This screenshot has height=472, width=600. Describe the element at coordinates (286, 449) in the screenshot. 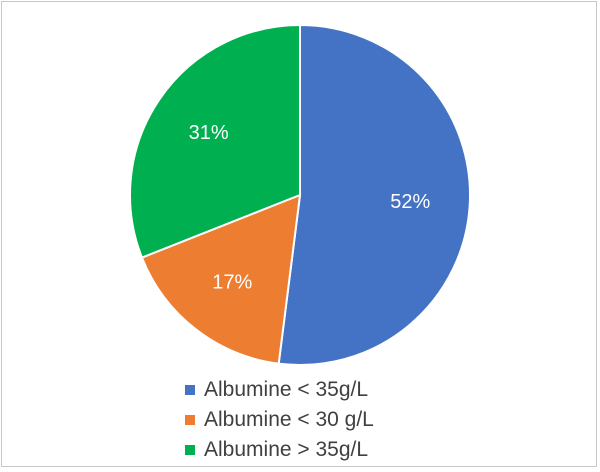

I see `legend-label-albumine-gt-35: Albumine > 35g/L` at that location.